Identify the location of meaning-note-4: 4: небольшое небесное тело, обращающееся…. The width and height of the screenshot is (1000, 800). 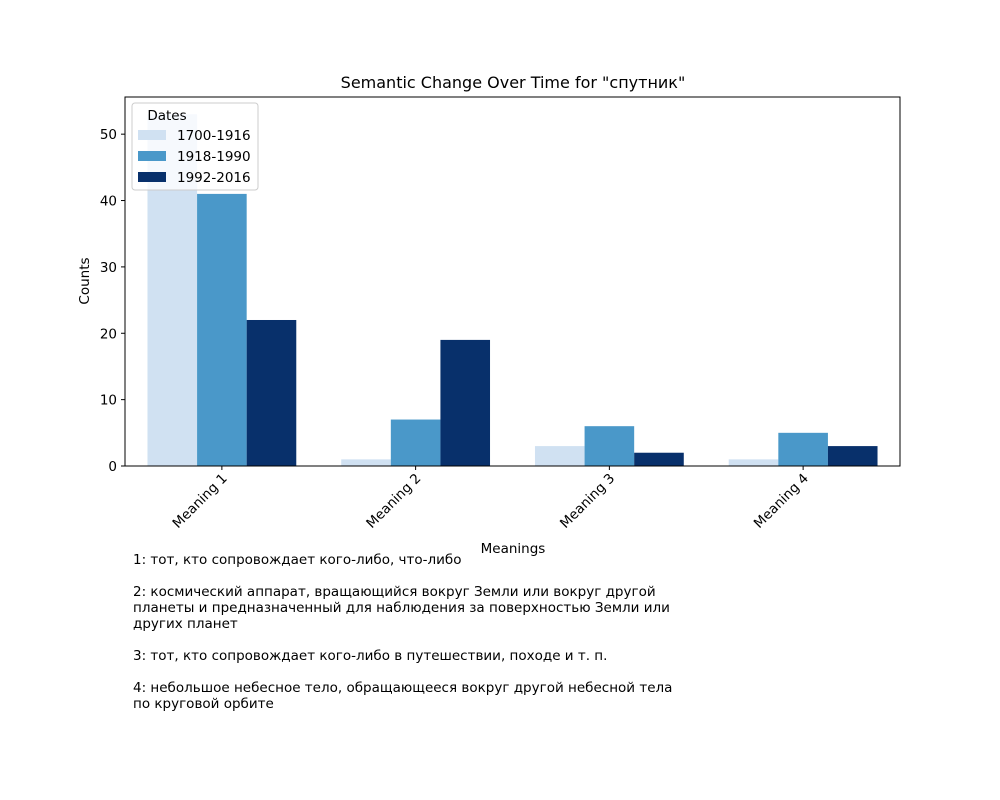
(403, 696).